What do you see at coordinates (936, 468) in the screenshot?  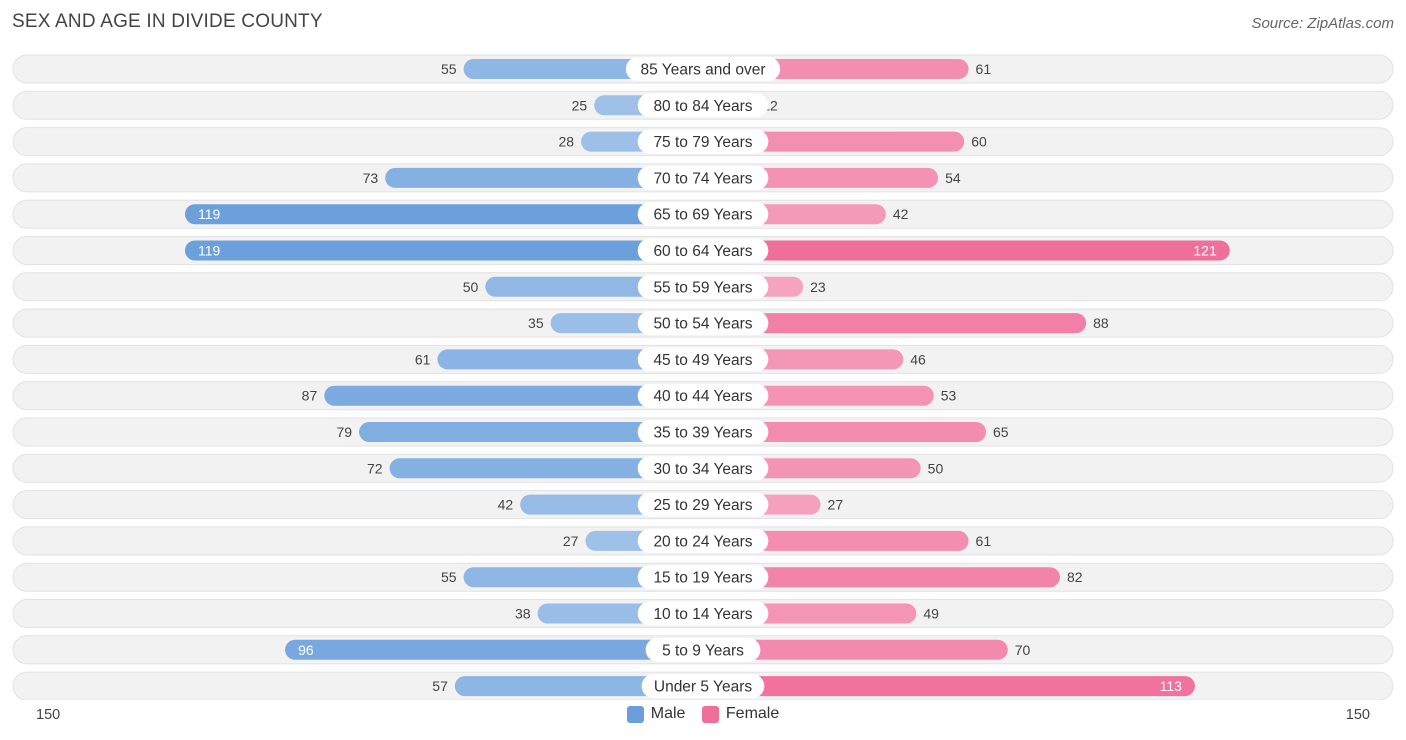 I see `value-label-female: 50` at bounding box center [936, 468].